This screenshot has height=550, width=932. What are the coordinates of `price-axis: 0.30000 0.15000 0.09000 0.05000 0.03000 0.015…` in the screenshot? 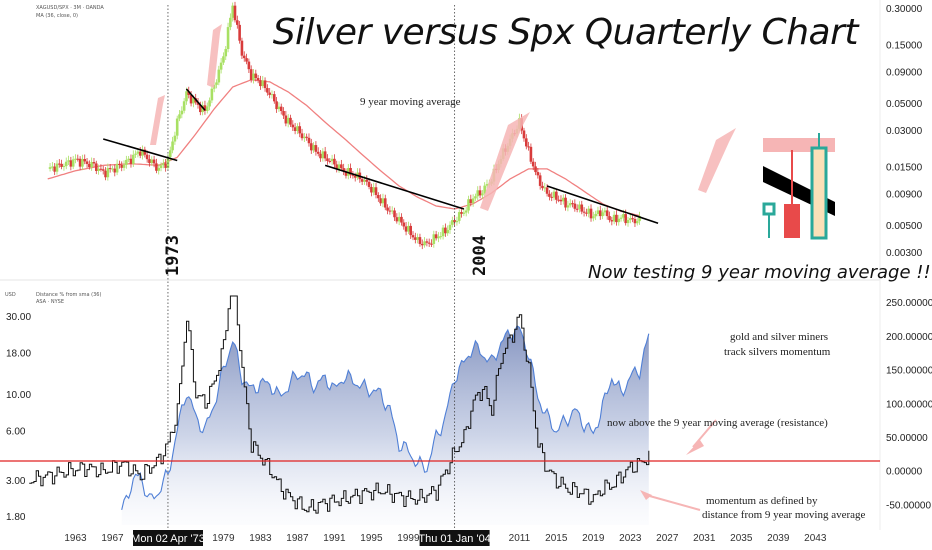 It's located at (904, 131).